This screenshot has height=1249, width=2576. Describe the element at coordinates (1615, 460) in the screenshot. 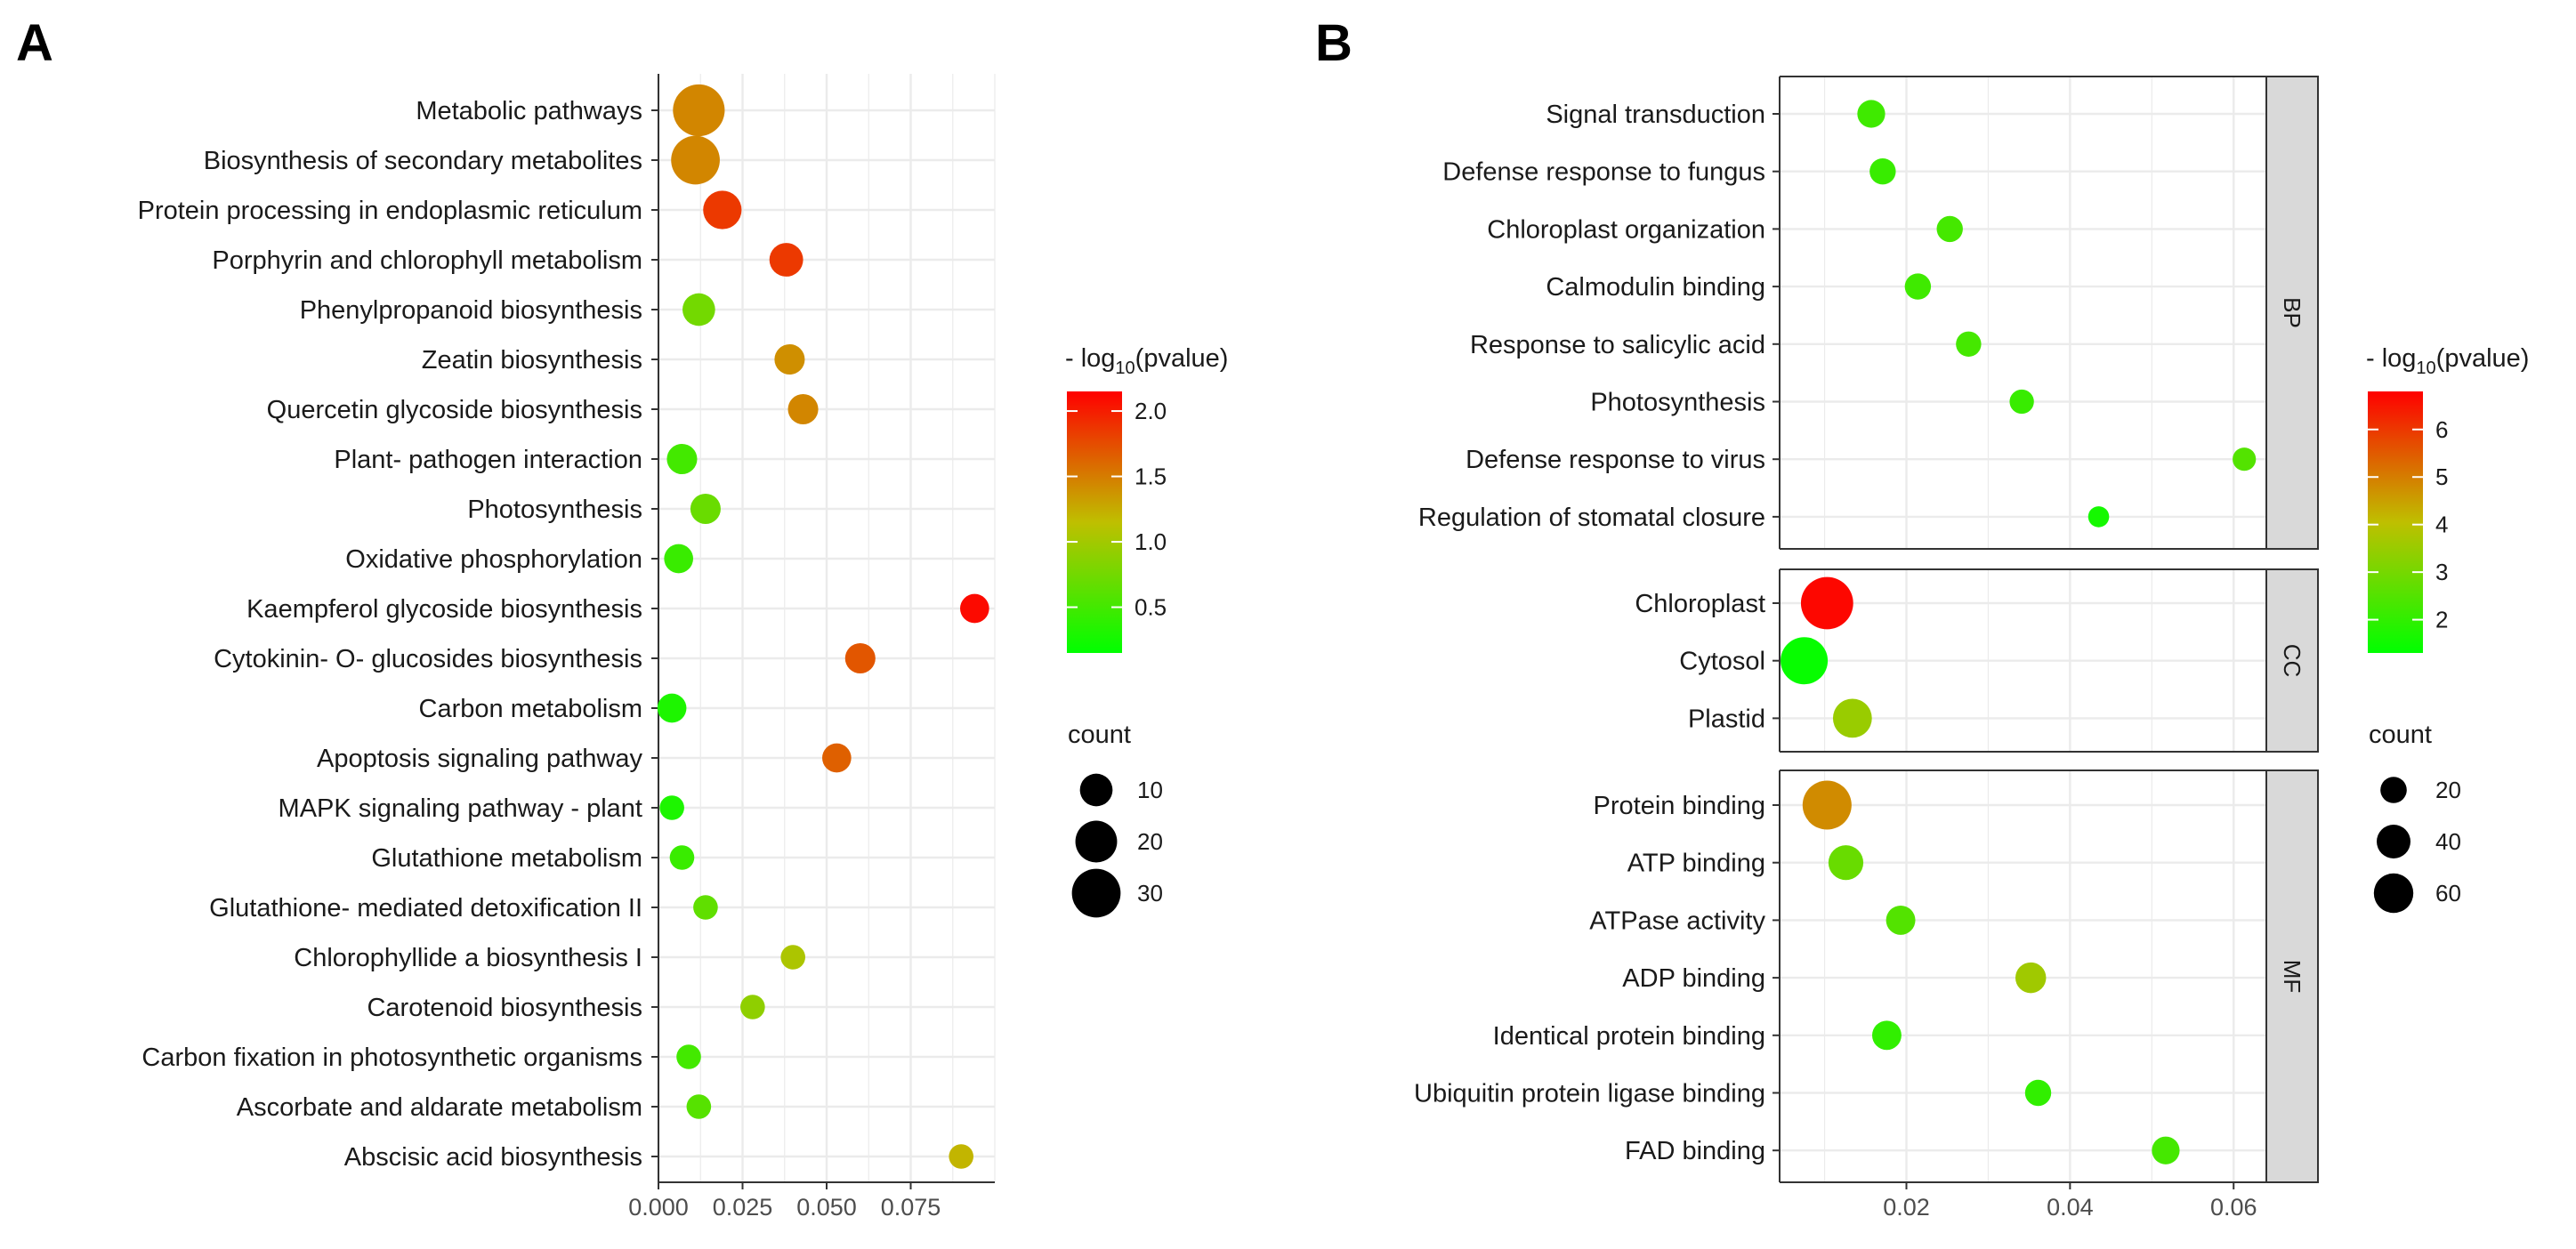

I see `category-label-defense-response-to-virus: Defense response to virus` at that location.